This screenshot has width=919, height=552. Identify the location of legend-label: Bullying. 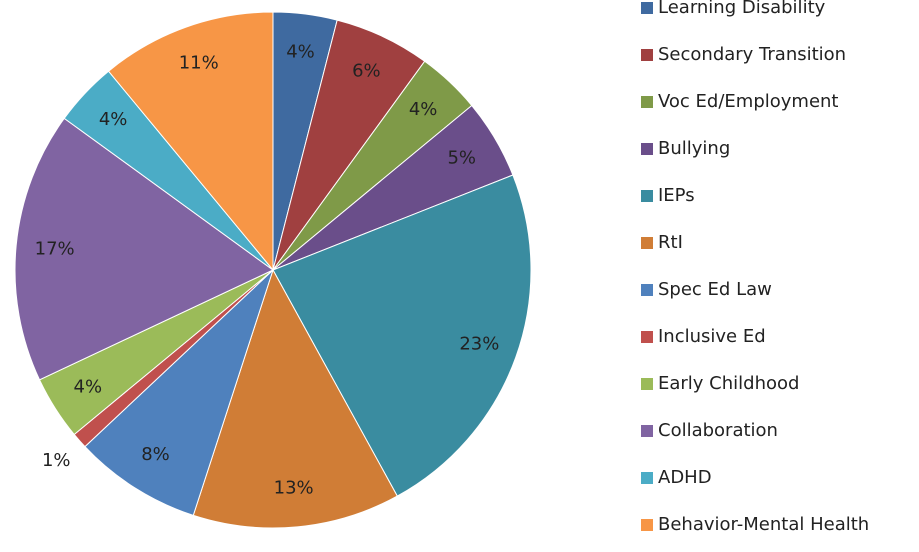
(694, 148).